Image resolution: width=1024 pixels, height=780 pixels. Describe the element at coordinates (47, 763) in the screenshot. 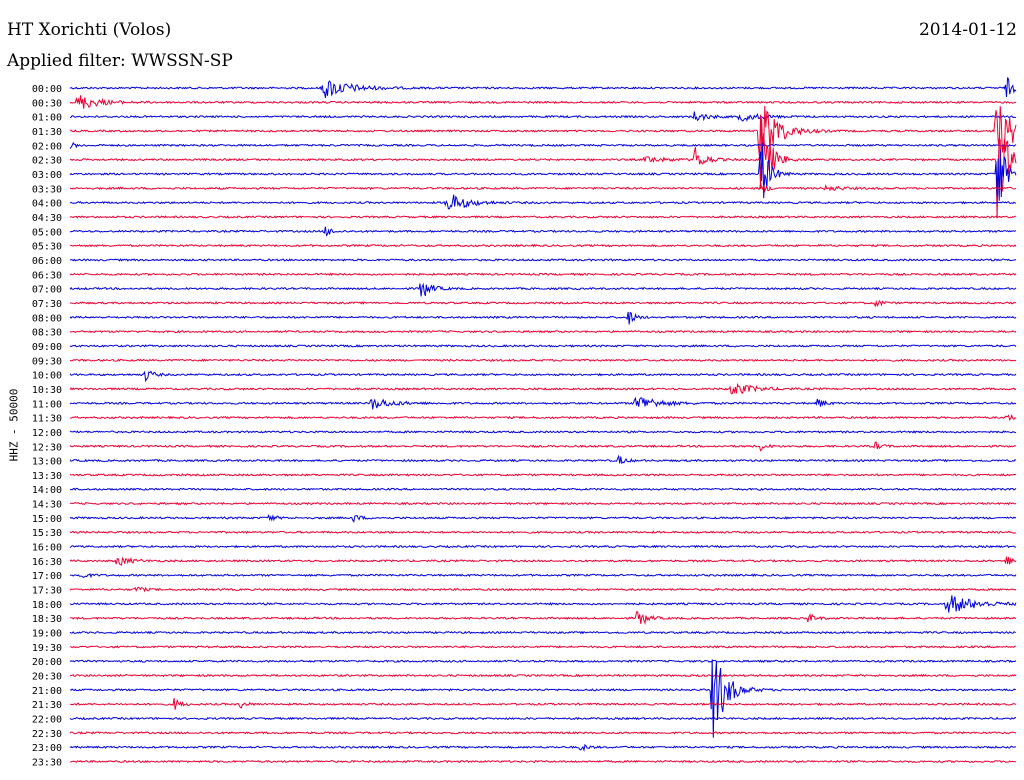

I see `row-time-label: 23:30` at that location.